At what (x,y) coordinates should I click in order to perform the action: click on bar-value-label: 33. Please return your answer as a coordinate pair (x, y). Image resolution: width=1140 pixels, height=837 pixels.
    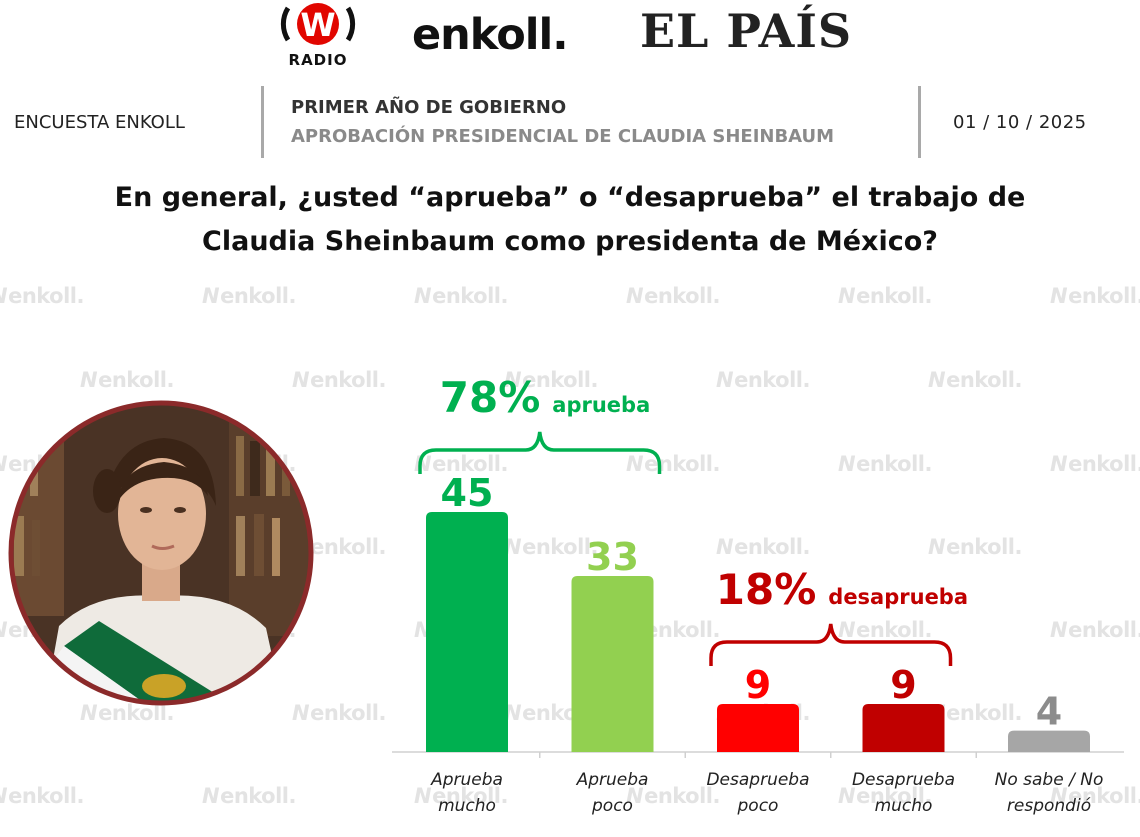
    Looking at the image, I should click on (612, 557).